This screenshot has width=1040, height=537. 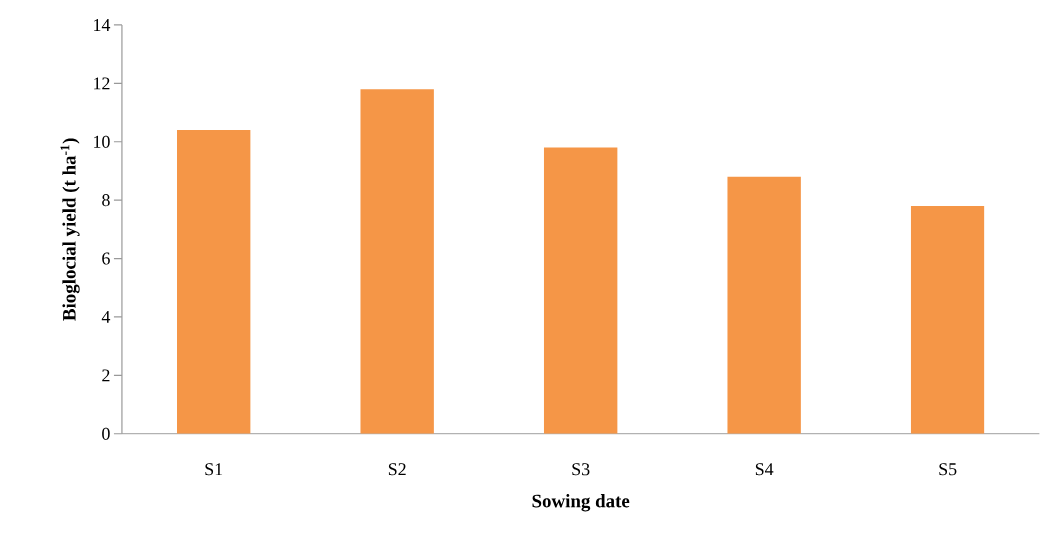 I want to click on y-tick-label: 2, so click(x=106, y=375).